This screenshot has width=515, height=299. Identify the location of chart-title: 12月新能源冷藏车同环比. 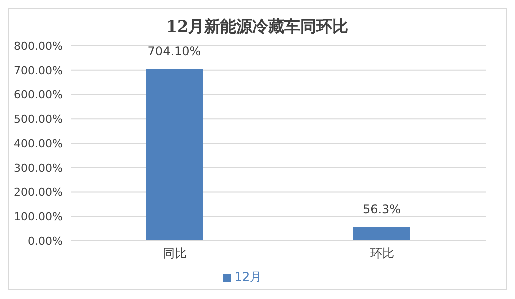
(257, 27).